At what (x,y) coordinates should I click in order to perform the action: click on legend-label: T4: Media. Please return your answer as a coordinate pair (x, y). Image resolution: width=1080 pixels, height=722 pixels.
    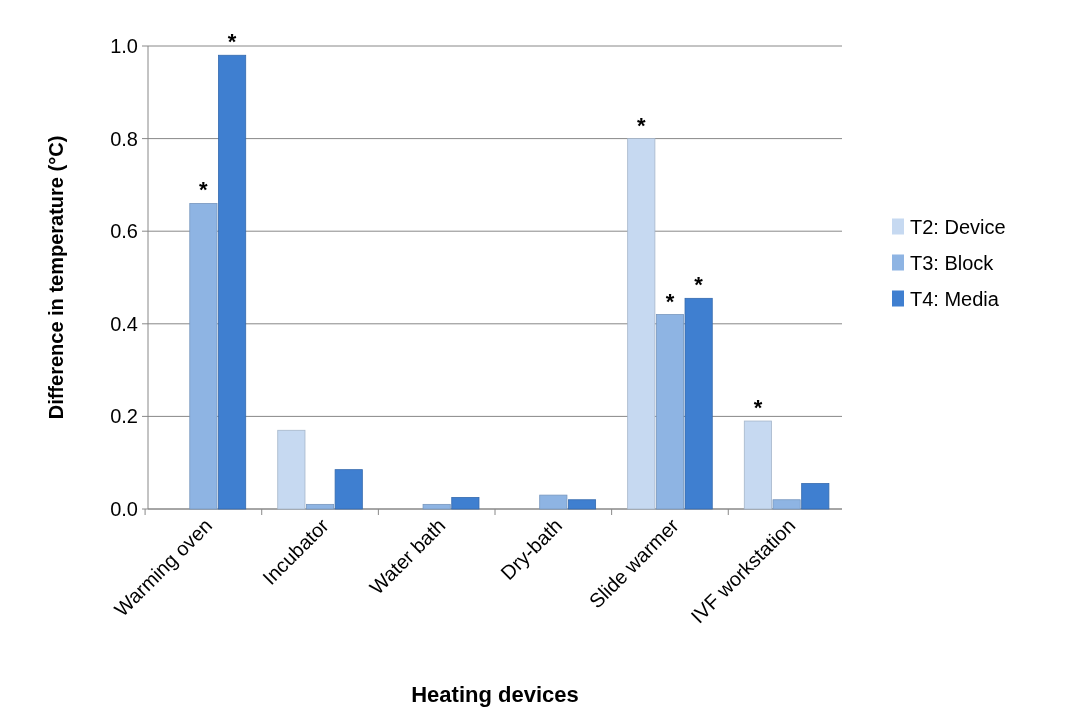
    Looking at the image, I should click on (955, 298).